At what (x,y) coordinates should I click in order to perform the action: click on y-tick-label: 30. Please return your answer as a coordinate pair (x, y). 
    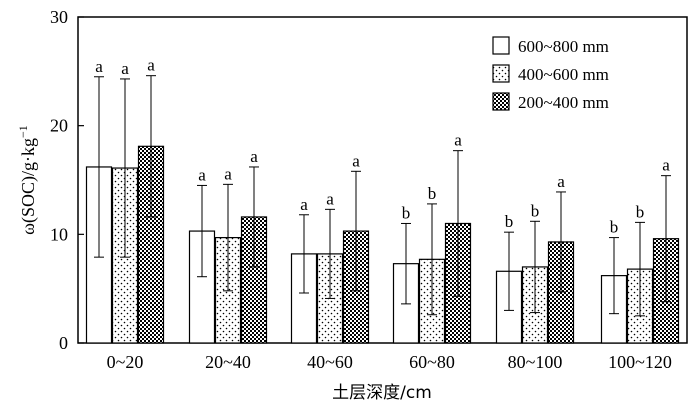
    Looking at the image, I should click on (59, 17).